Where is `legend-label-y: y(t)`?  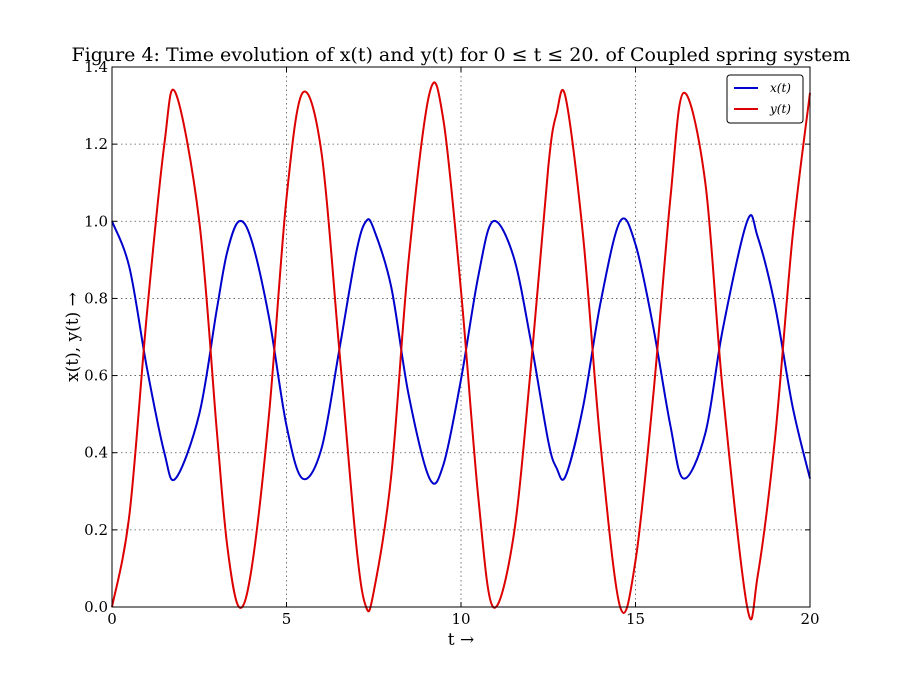
legend-label-y: y(t) is located at coordinates (780, 109).